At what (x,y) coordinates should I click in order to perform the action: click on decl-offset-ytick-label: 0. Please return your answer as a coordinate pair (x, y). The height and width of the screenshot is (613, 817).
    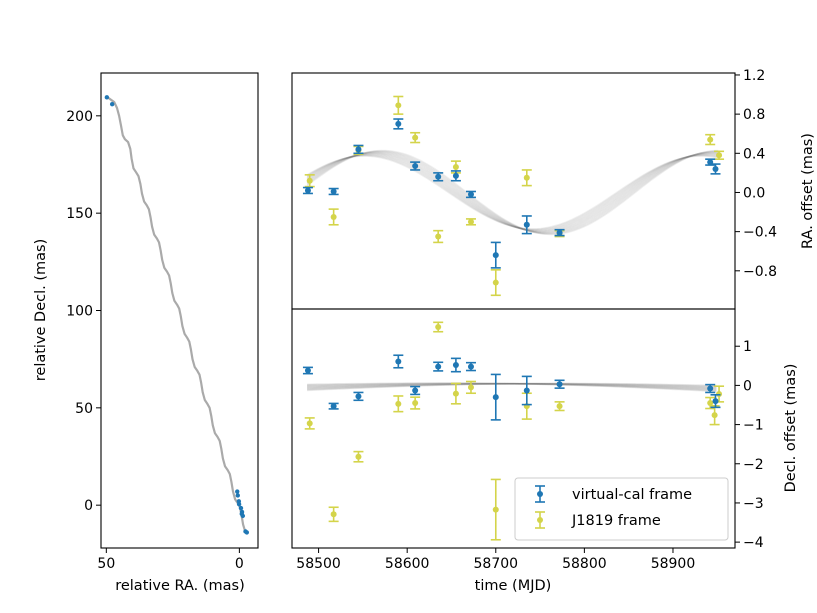
    Looking at the image, I should click on (747, 386).